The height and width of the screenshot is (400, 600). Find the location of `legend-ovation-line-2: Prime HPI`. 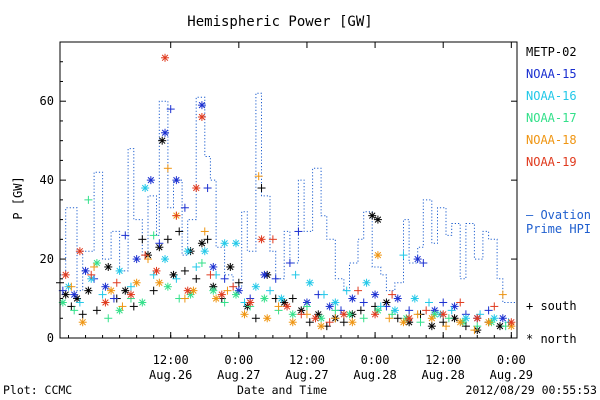

legend-ovation-line-2: Prime HPI is located at coordinates (558, 229).